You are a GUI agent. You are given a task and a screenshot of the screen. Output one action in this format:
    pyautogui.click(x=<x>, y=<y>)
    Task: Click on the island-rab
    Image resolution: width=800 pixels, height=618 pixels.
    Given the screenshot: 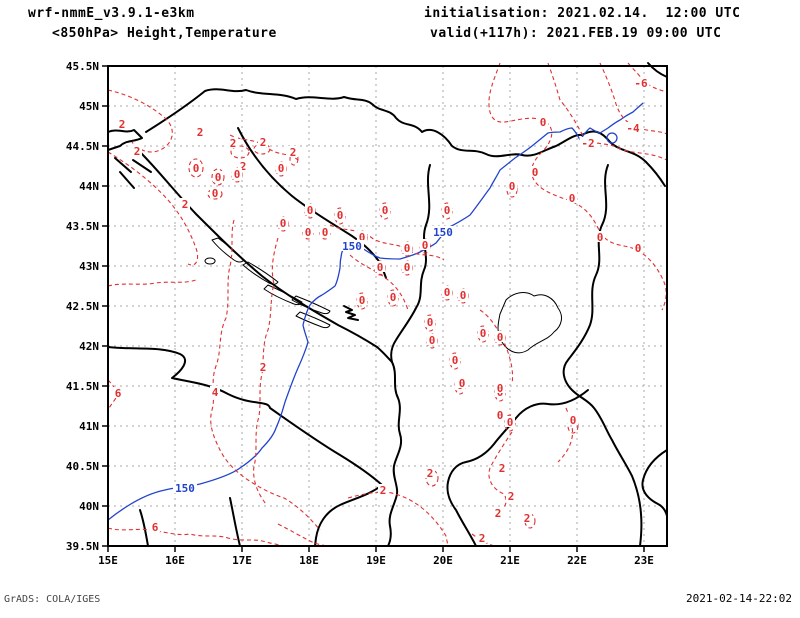 What is the action you would take?
    pyautogui.click(x=142, y=166)
    